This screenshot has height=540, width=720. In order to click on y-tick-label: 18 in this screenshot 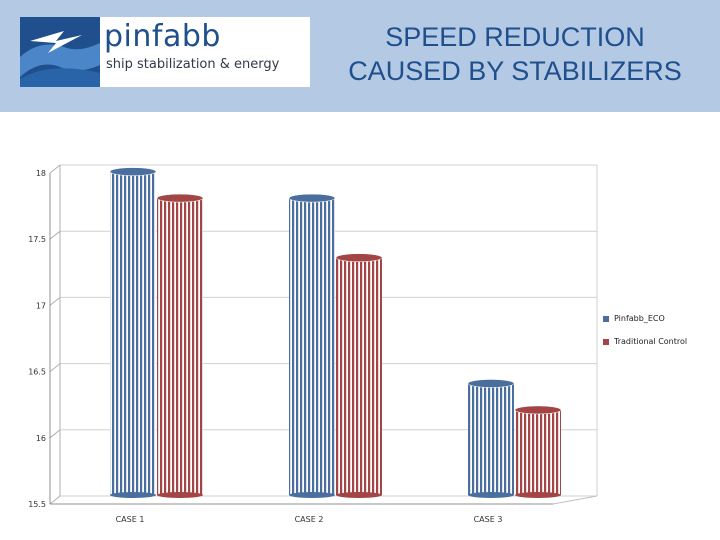, I will do `click(41, 173)`.